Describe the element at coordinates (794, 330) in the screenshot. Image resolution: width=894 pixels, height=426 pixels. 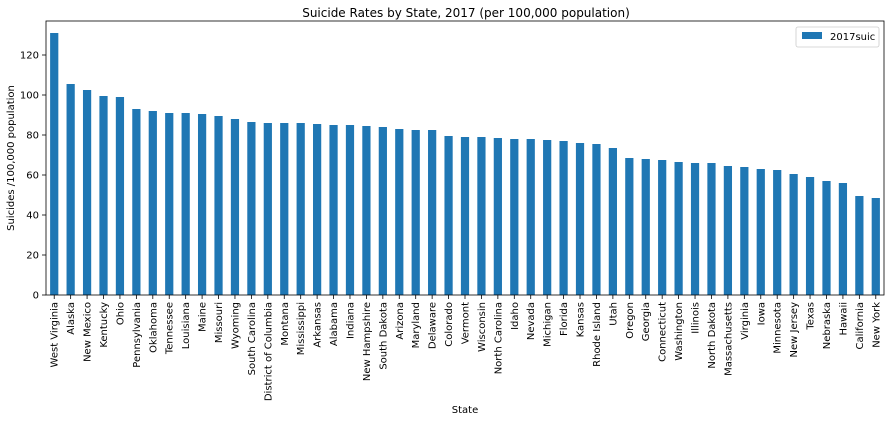
I see `x-tick-label: New Jersey` at that location.